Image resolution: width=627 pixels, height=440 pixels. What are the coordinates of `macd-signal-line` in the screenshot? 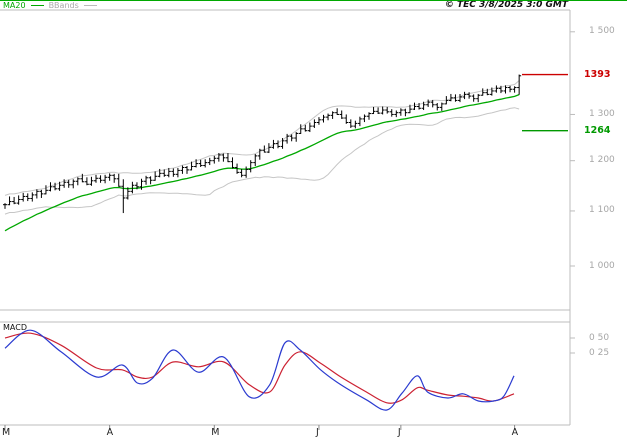 It's located at (259, 368).